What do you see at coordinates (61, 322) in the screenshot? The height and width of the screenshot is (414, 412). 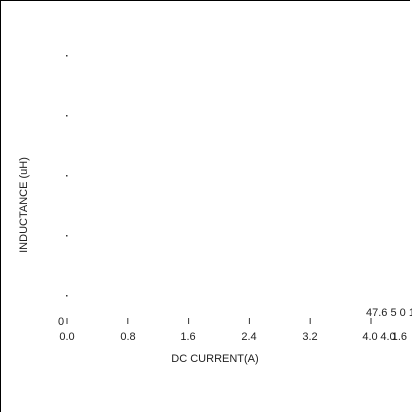 I see `y-zero-label: 0` at bounding box center [61, 322].